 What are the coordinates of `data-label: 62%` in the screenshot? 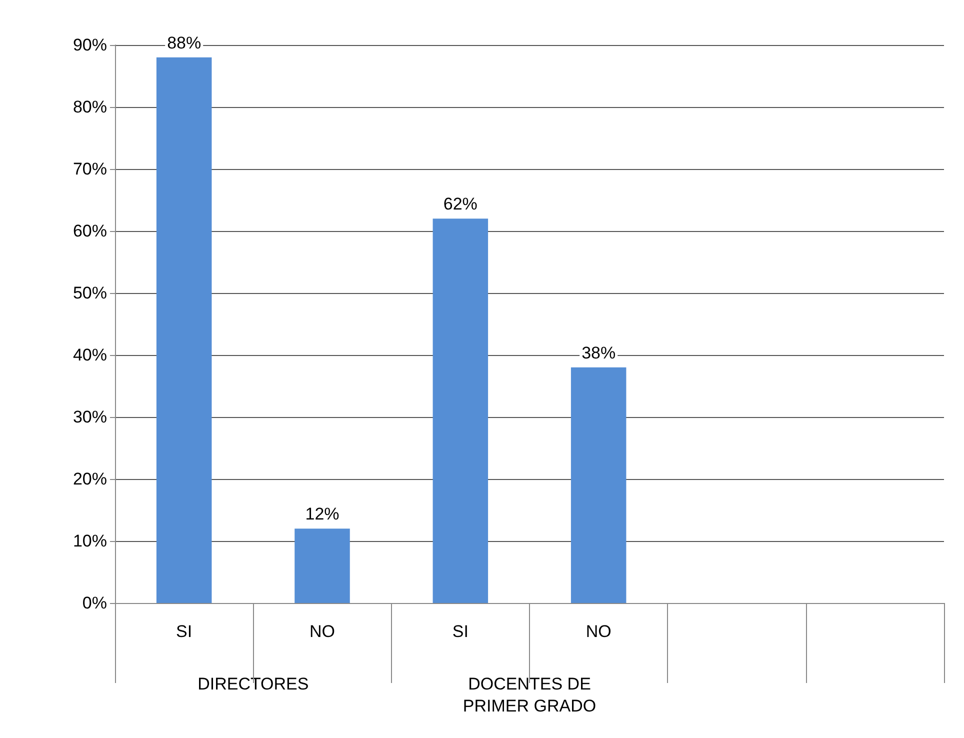 It's located at (460, 204).